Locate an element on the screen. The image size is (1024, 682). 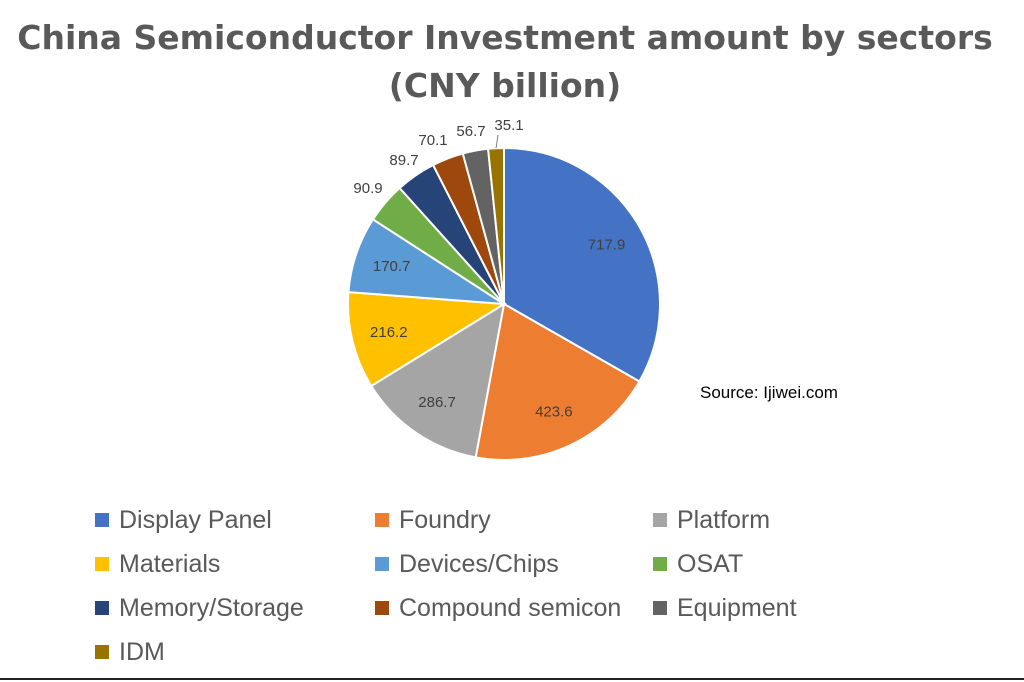
slice-data-label: 90.9 is located at coordinates (367, 188).